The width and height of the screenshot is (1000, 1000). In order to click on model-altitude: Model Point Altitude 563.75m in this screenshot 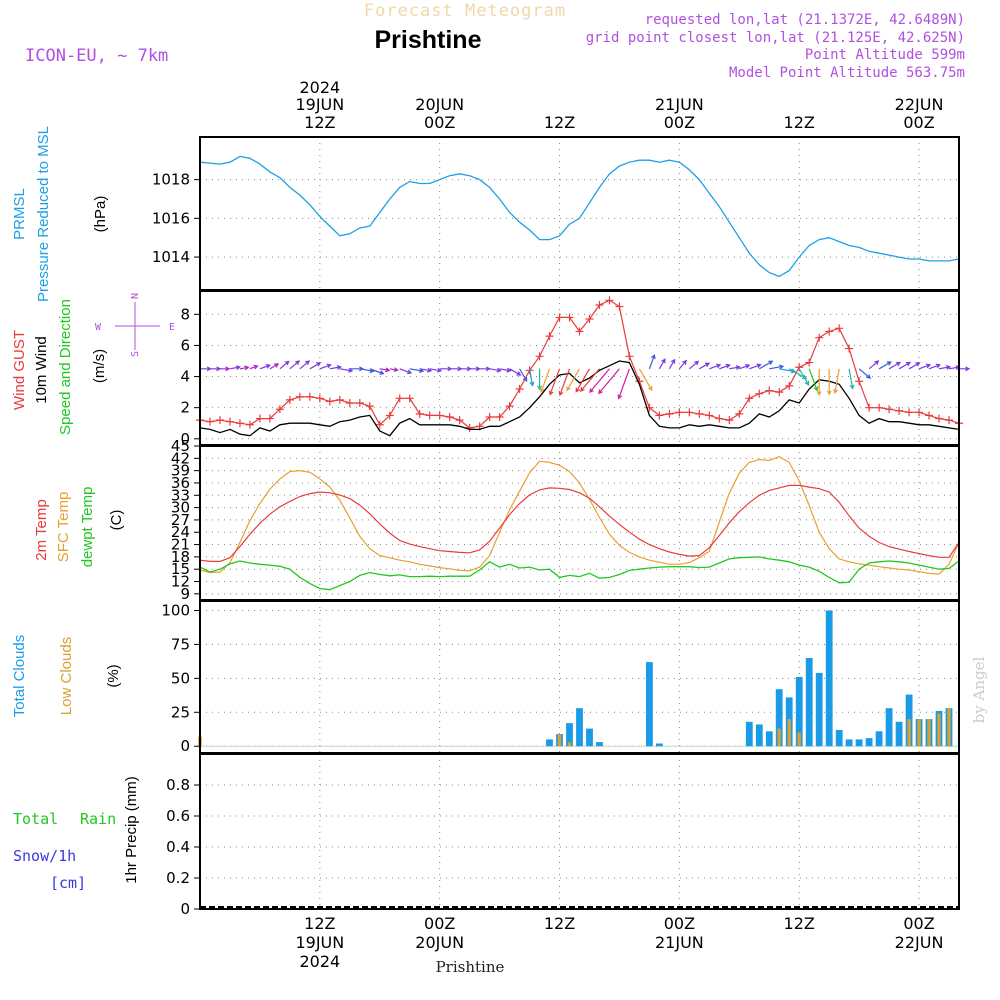, I will do `click(847, 73)`.